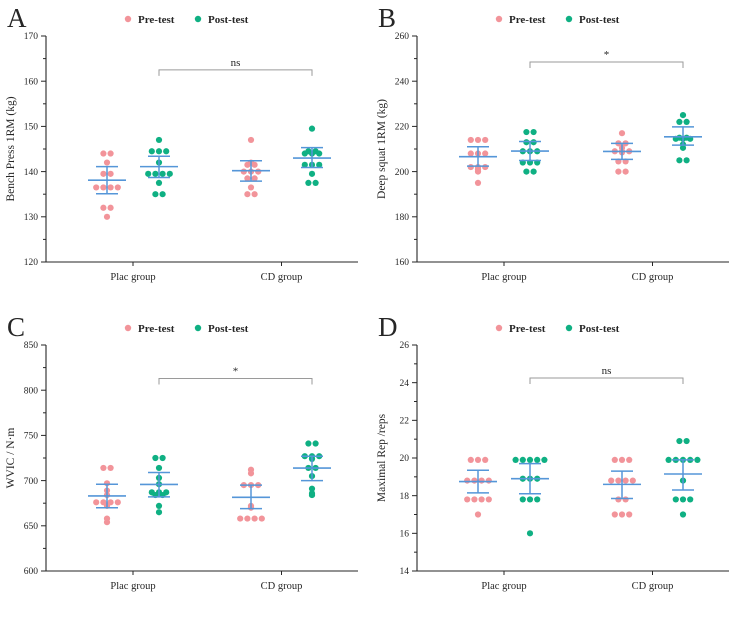 The height and width of the screenshot is (618, 742). I want to click on significance-bracket, so click(606, 64).